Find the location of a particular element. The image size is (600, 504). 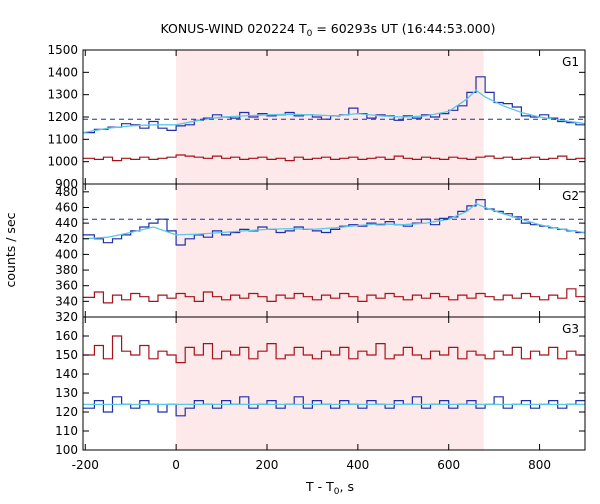

x-tick-label: 0 is located at coordinates (176, 465).